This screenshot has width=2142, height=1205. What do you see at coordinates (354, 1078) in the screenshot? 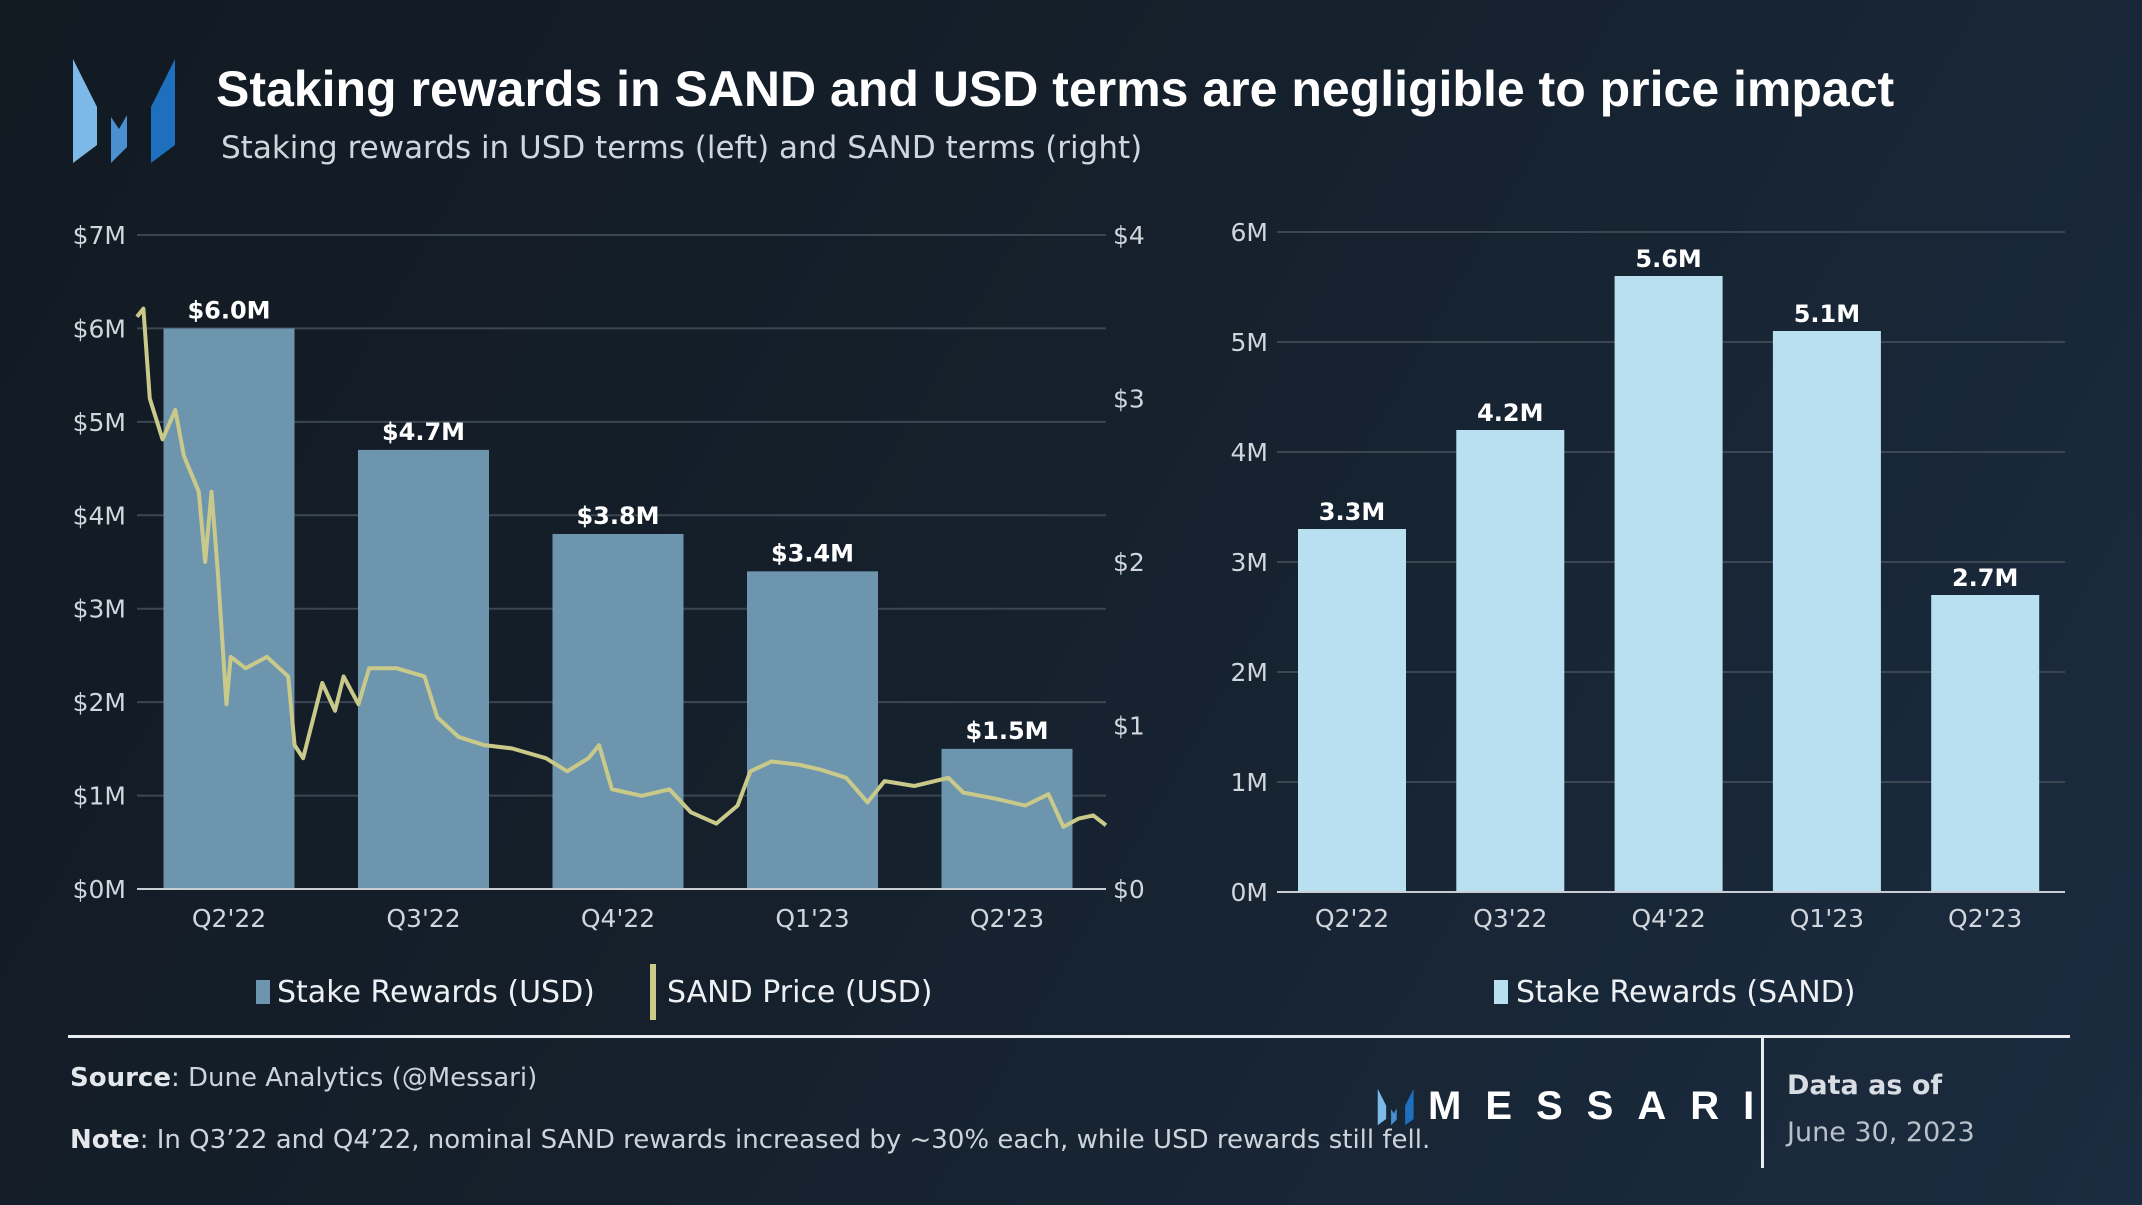
I see `source-text: : Dune Analytics (@Messari)` at bounding box center [354, 1078].